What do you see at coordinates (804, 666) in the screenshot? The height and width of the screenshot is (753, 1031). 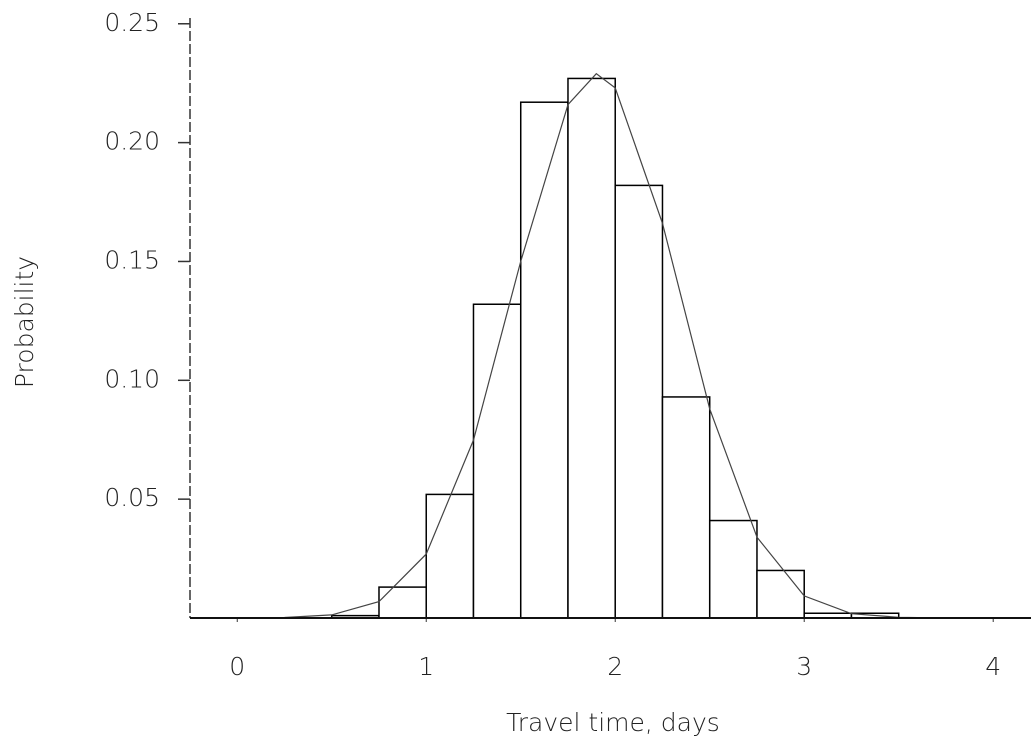 I see `x-tick-label: 3` at bounding box center [804, 666].